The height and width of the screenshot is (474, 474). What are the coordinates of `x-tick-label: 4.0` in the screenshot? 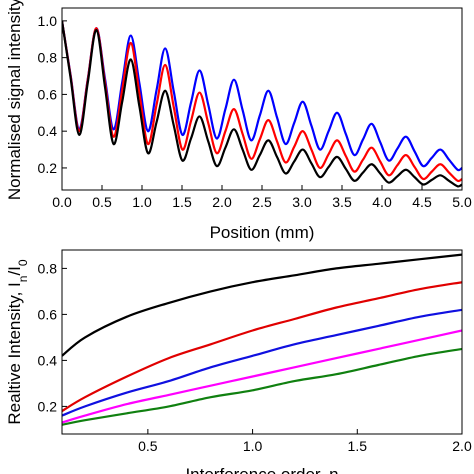 It's located at (382, 202).